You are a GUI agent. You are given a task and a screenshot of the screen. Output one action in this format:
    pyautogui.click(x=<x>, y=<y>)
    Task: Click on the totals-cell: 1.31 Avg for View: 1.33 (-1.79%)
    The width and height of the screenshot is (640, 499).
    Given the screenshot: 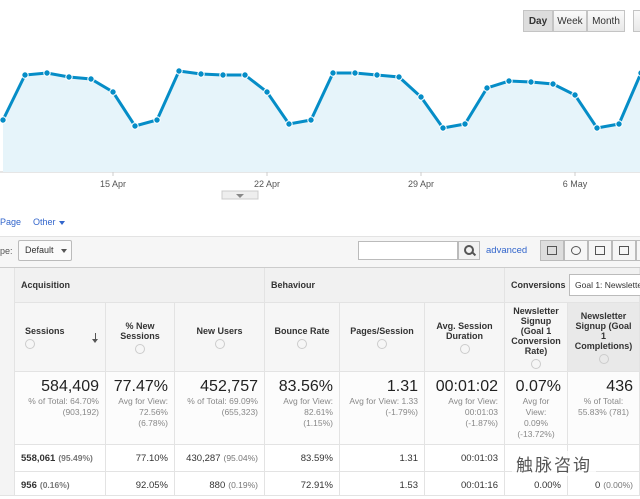 What is the action you would take?
    pyautogui.click(x=382, y=408)
    